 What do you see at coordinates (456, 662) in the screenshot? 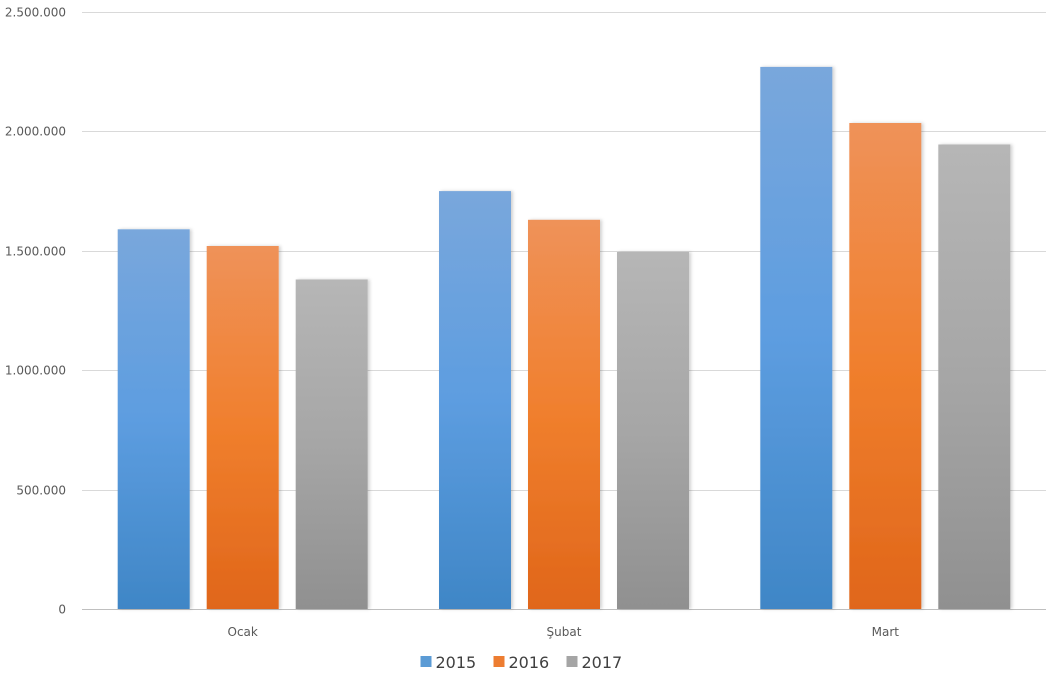
I see `legend-label: 2015` at bounding box center [456, 662].